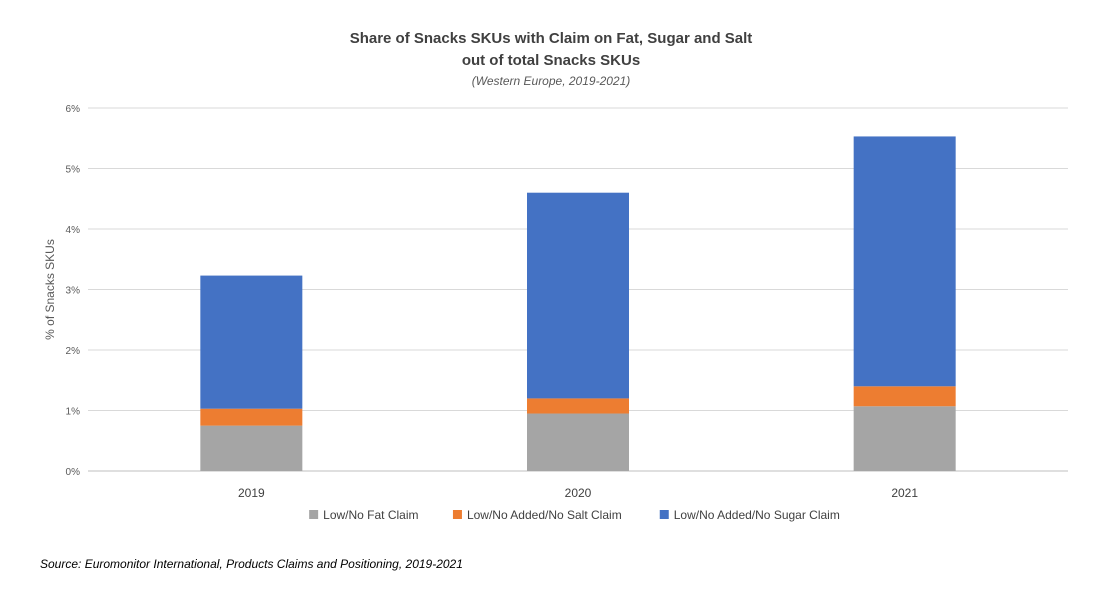 The width and height of the screenshot is (1102, 598). Describe the element at coordinates (544, 515) in the screenshot. I see `legend-label-1: Low/No Added/No Salt Claim` at that location.